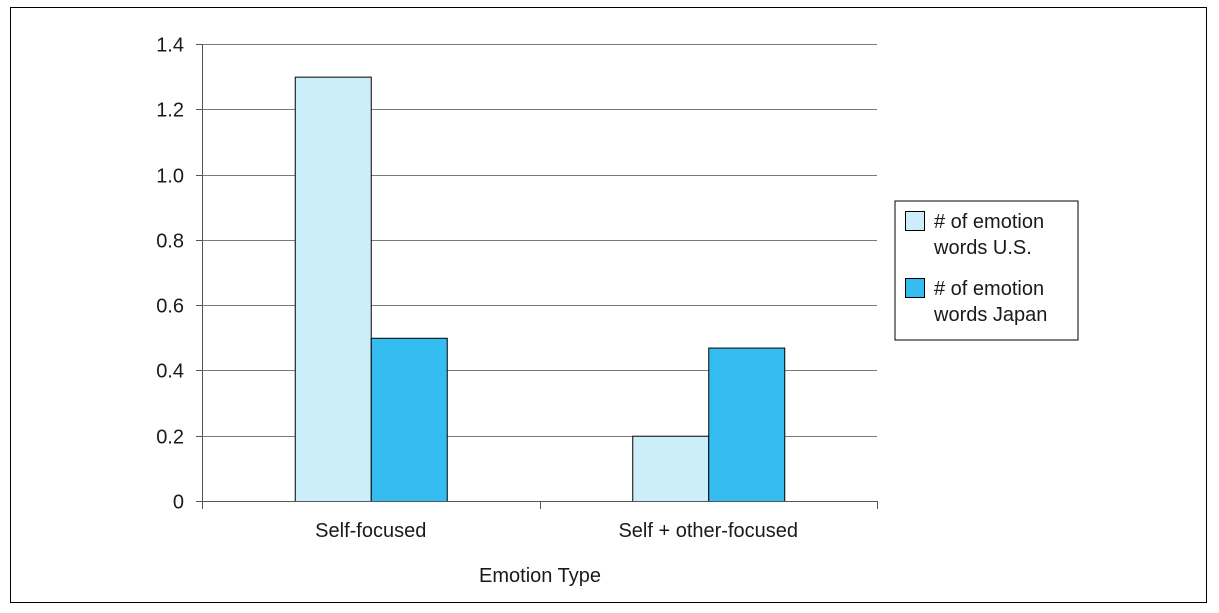 The image size is (1219, 613). I want to click on x-tick-label: Self-focused, so click(370, 531).